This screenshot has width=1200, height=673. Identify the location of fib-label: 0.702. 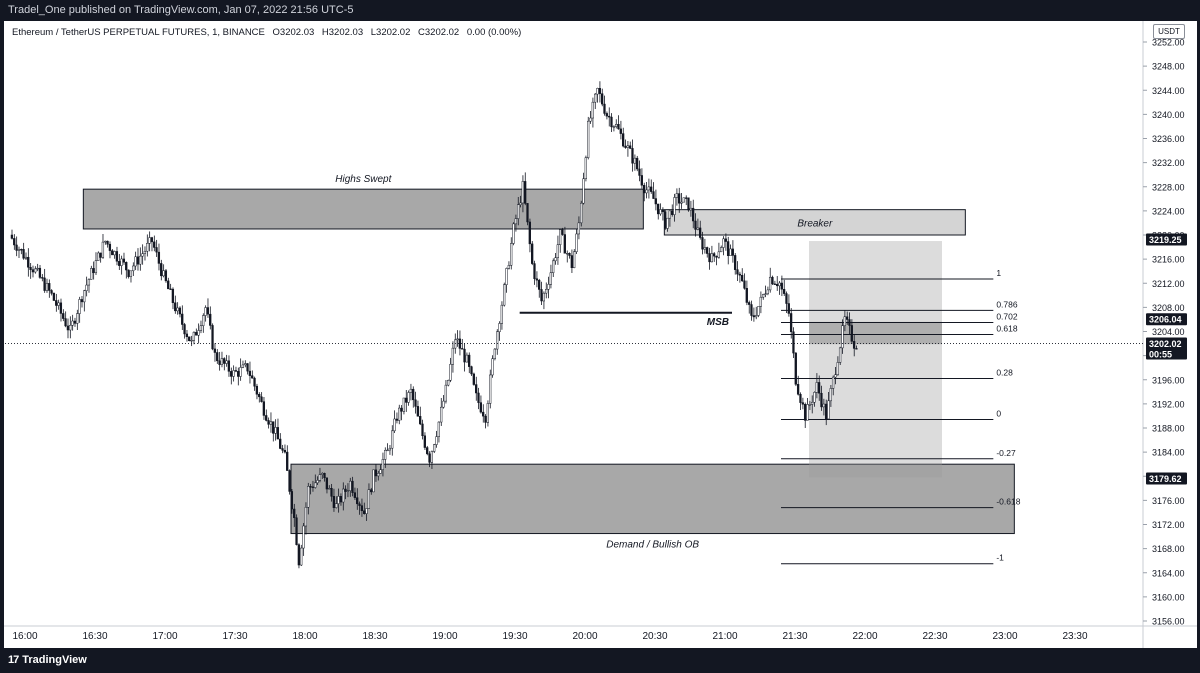
(1007, 316).